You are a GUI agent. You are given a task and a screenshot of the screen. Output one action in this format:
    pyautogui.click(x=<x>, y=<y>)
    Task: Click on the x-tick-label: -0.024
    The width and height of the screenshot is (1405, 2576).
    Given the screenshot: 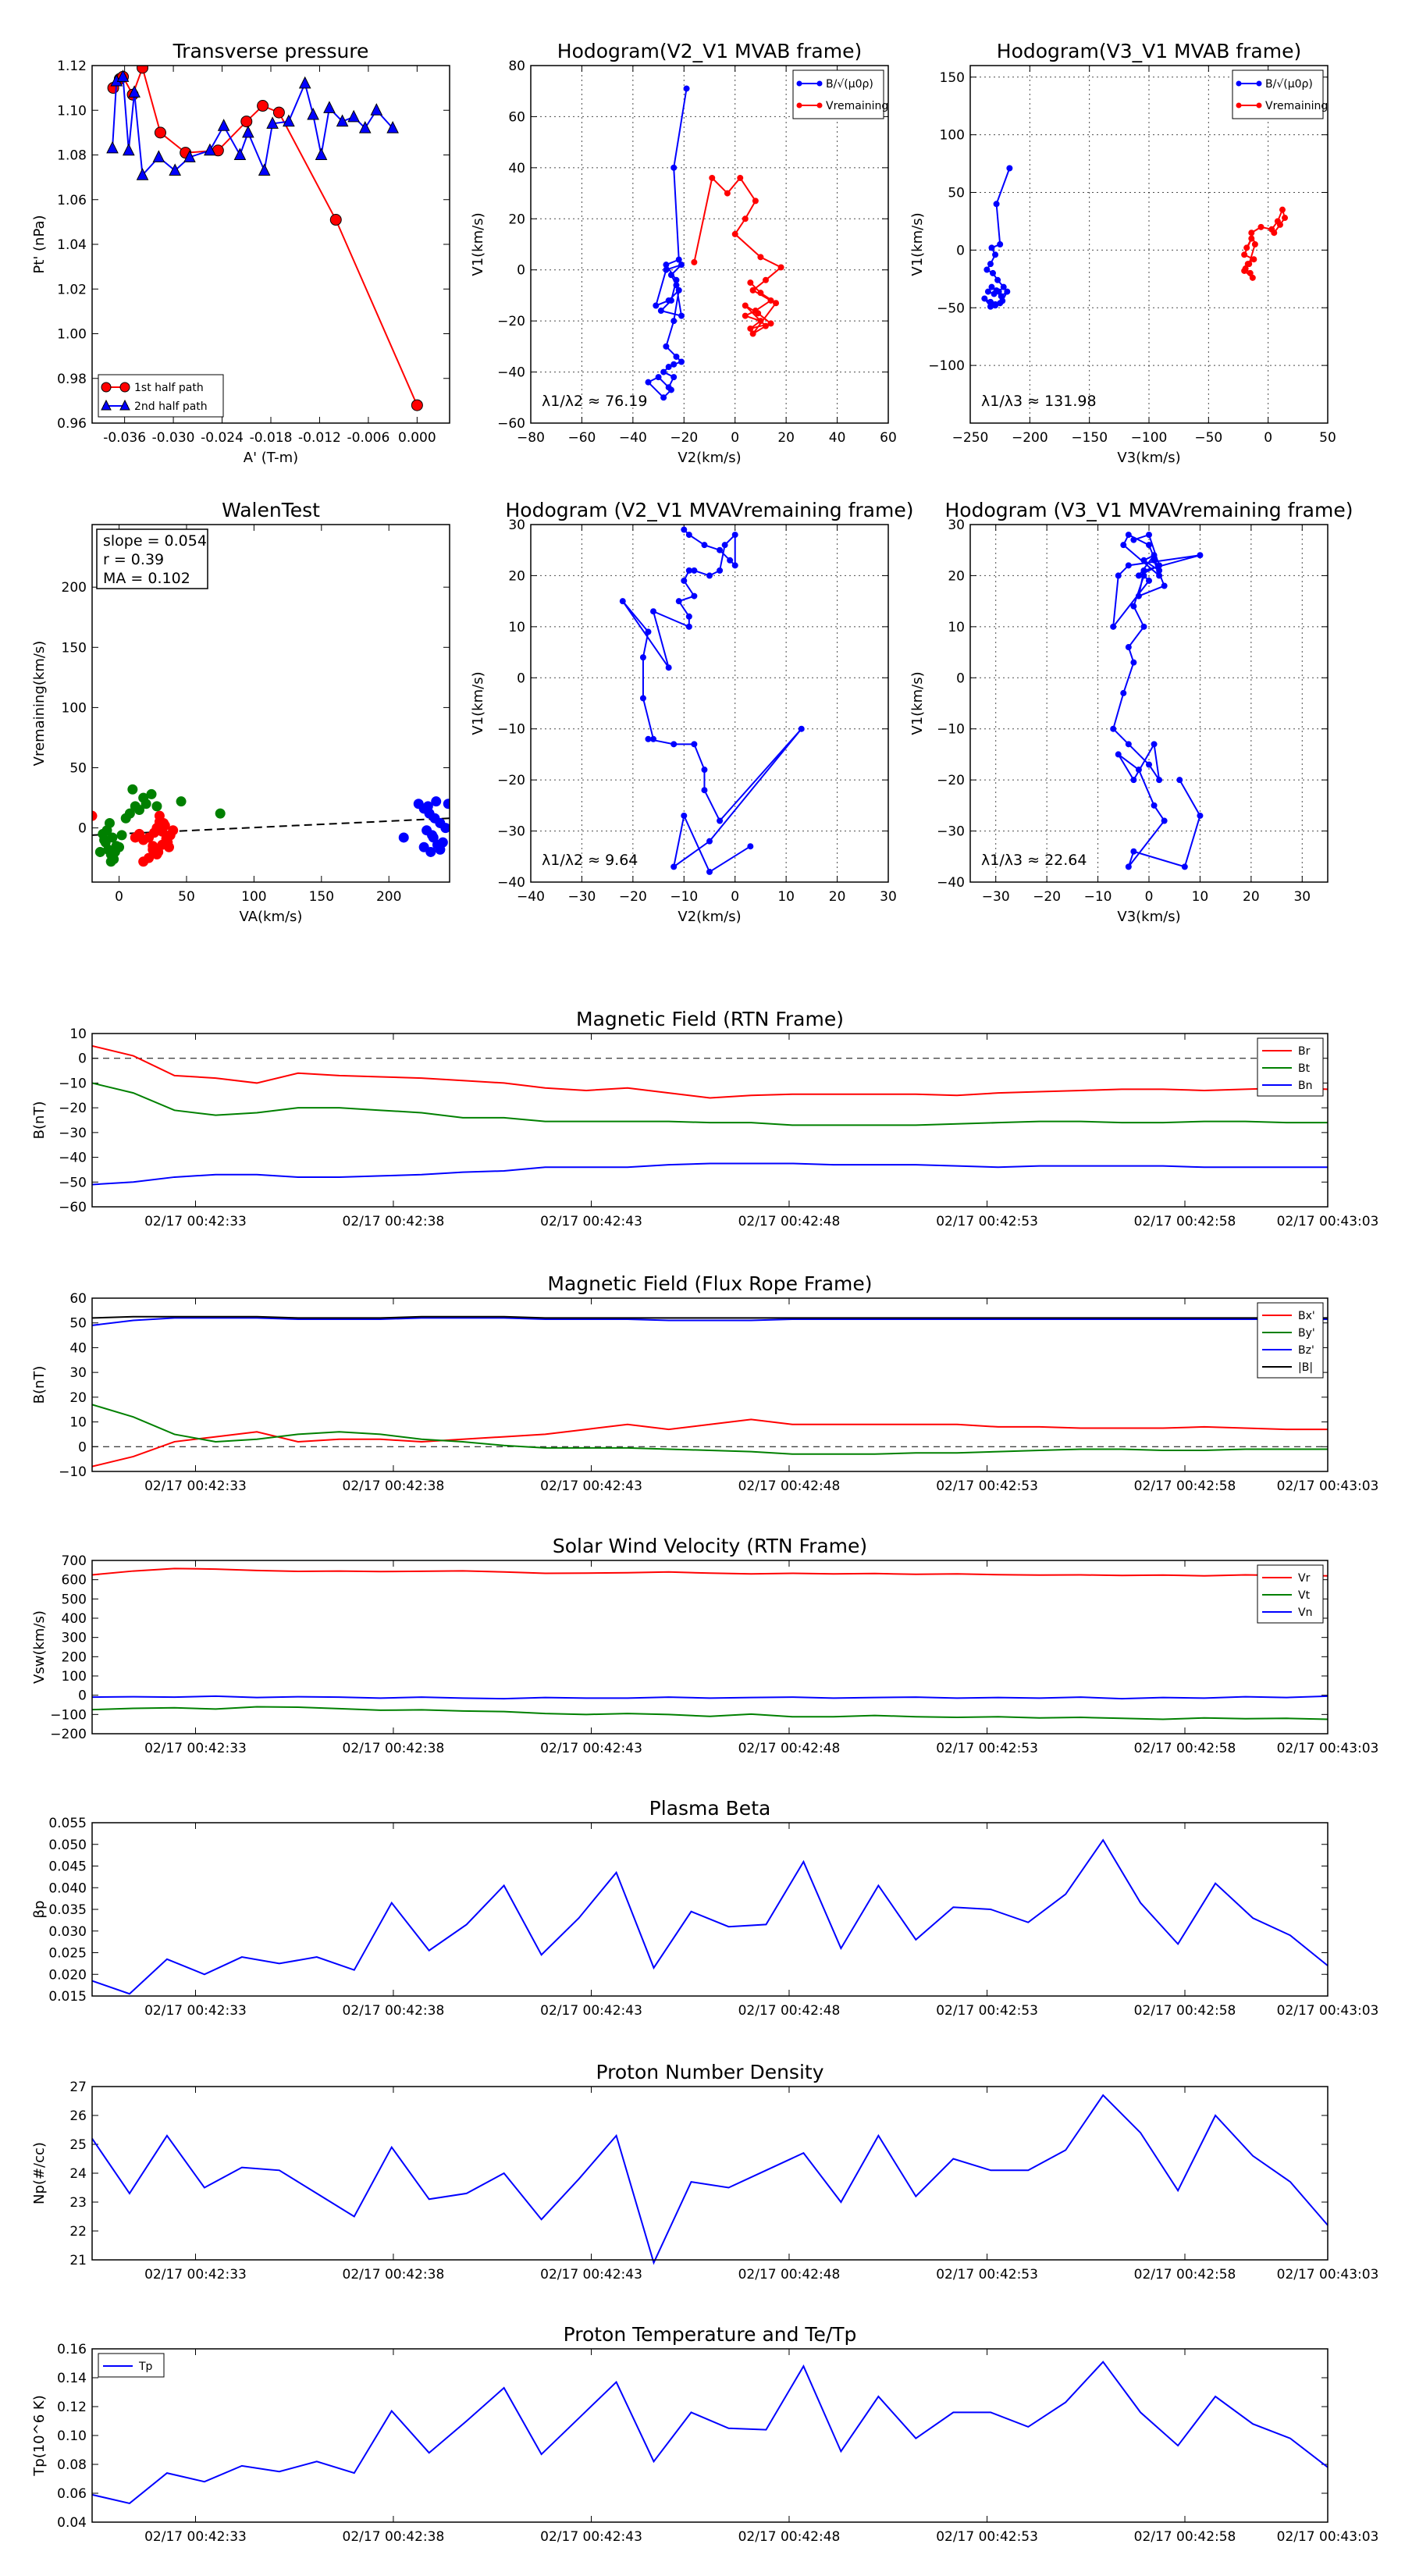 What is the action you would take?
    pyautogui.click(x=223, y=438)
    